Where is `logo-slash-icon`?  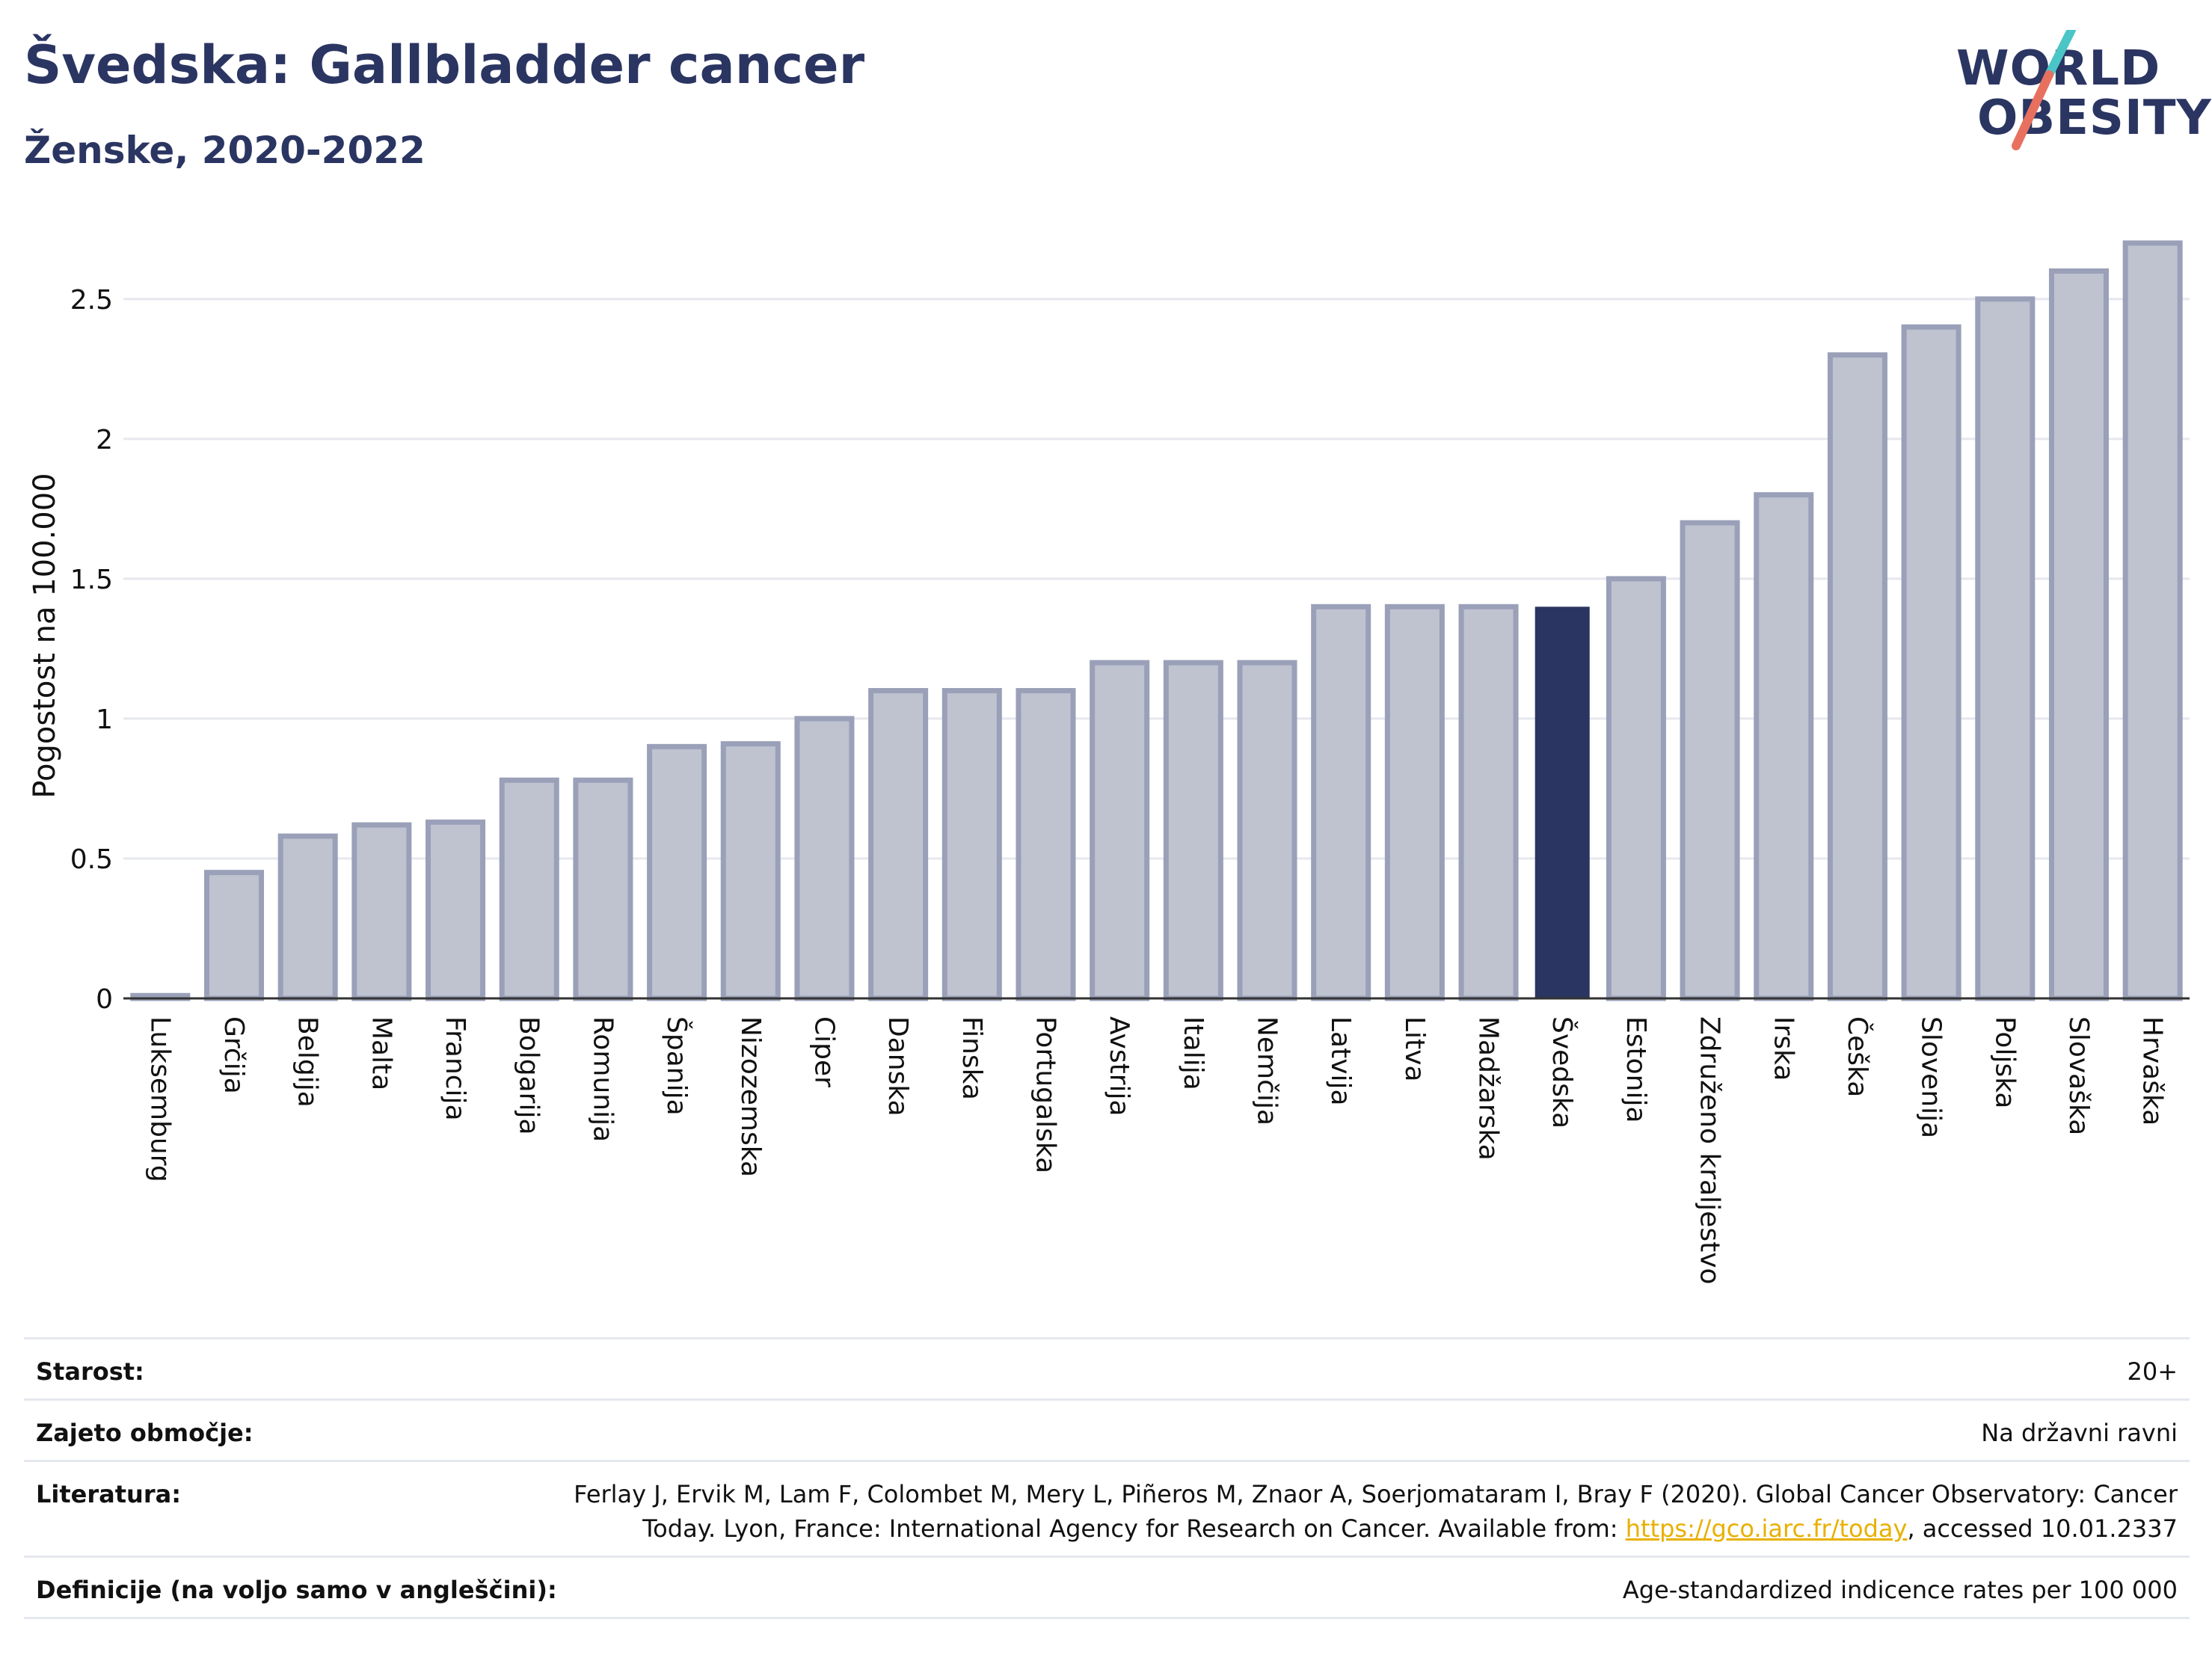 logo-slash-icon is located at coordinates (2044, 90).